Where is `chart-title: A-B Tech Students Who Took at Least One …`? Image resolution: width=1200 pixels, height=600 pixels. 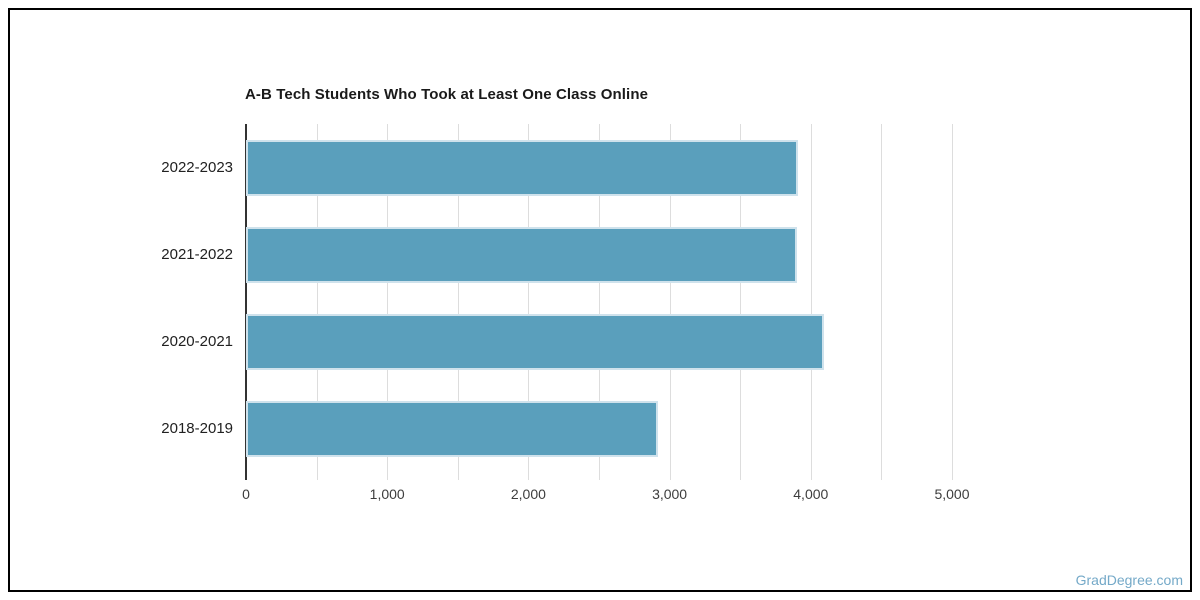 chart-title: A-B Tech Students Who Took at Least One … is located at coordinates (447, 94).